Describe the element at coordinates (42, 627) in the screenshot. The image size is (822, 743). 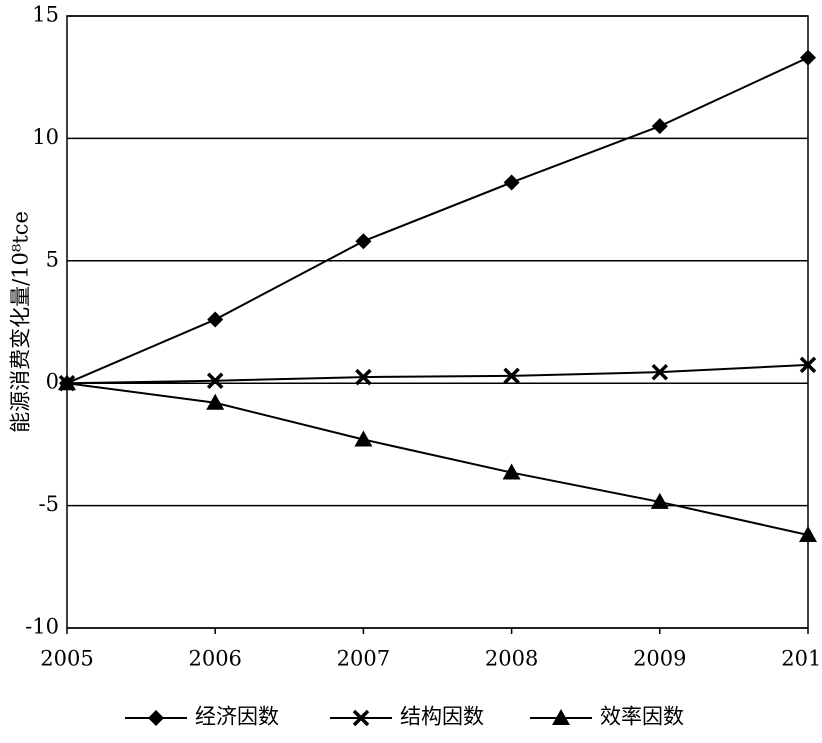
I see `y-tick-label: -10` at that location.